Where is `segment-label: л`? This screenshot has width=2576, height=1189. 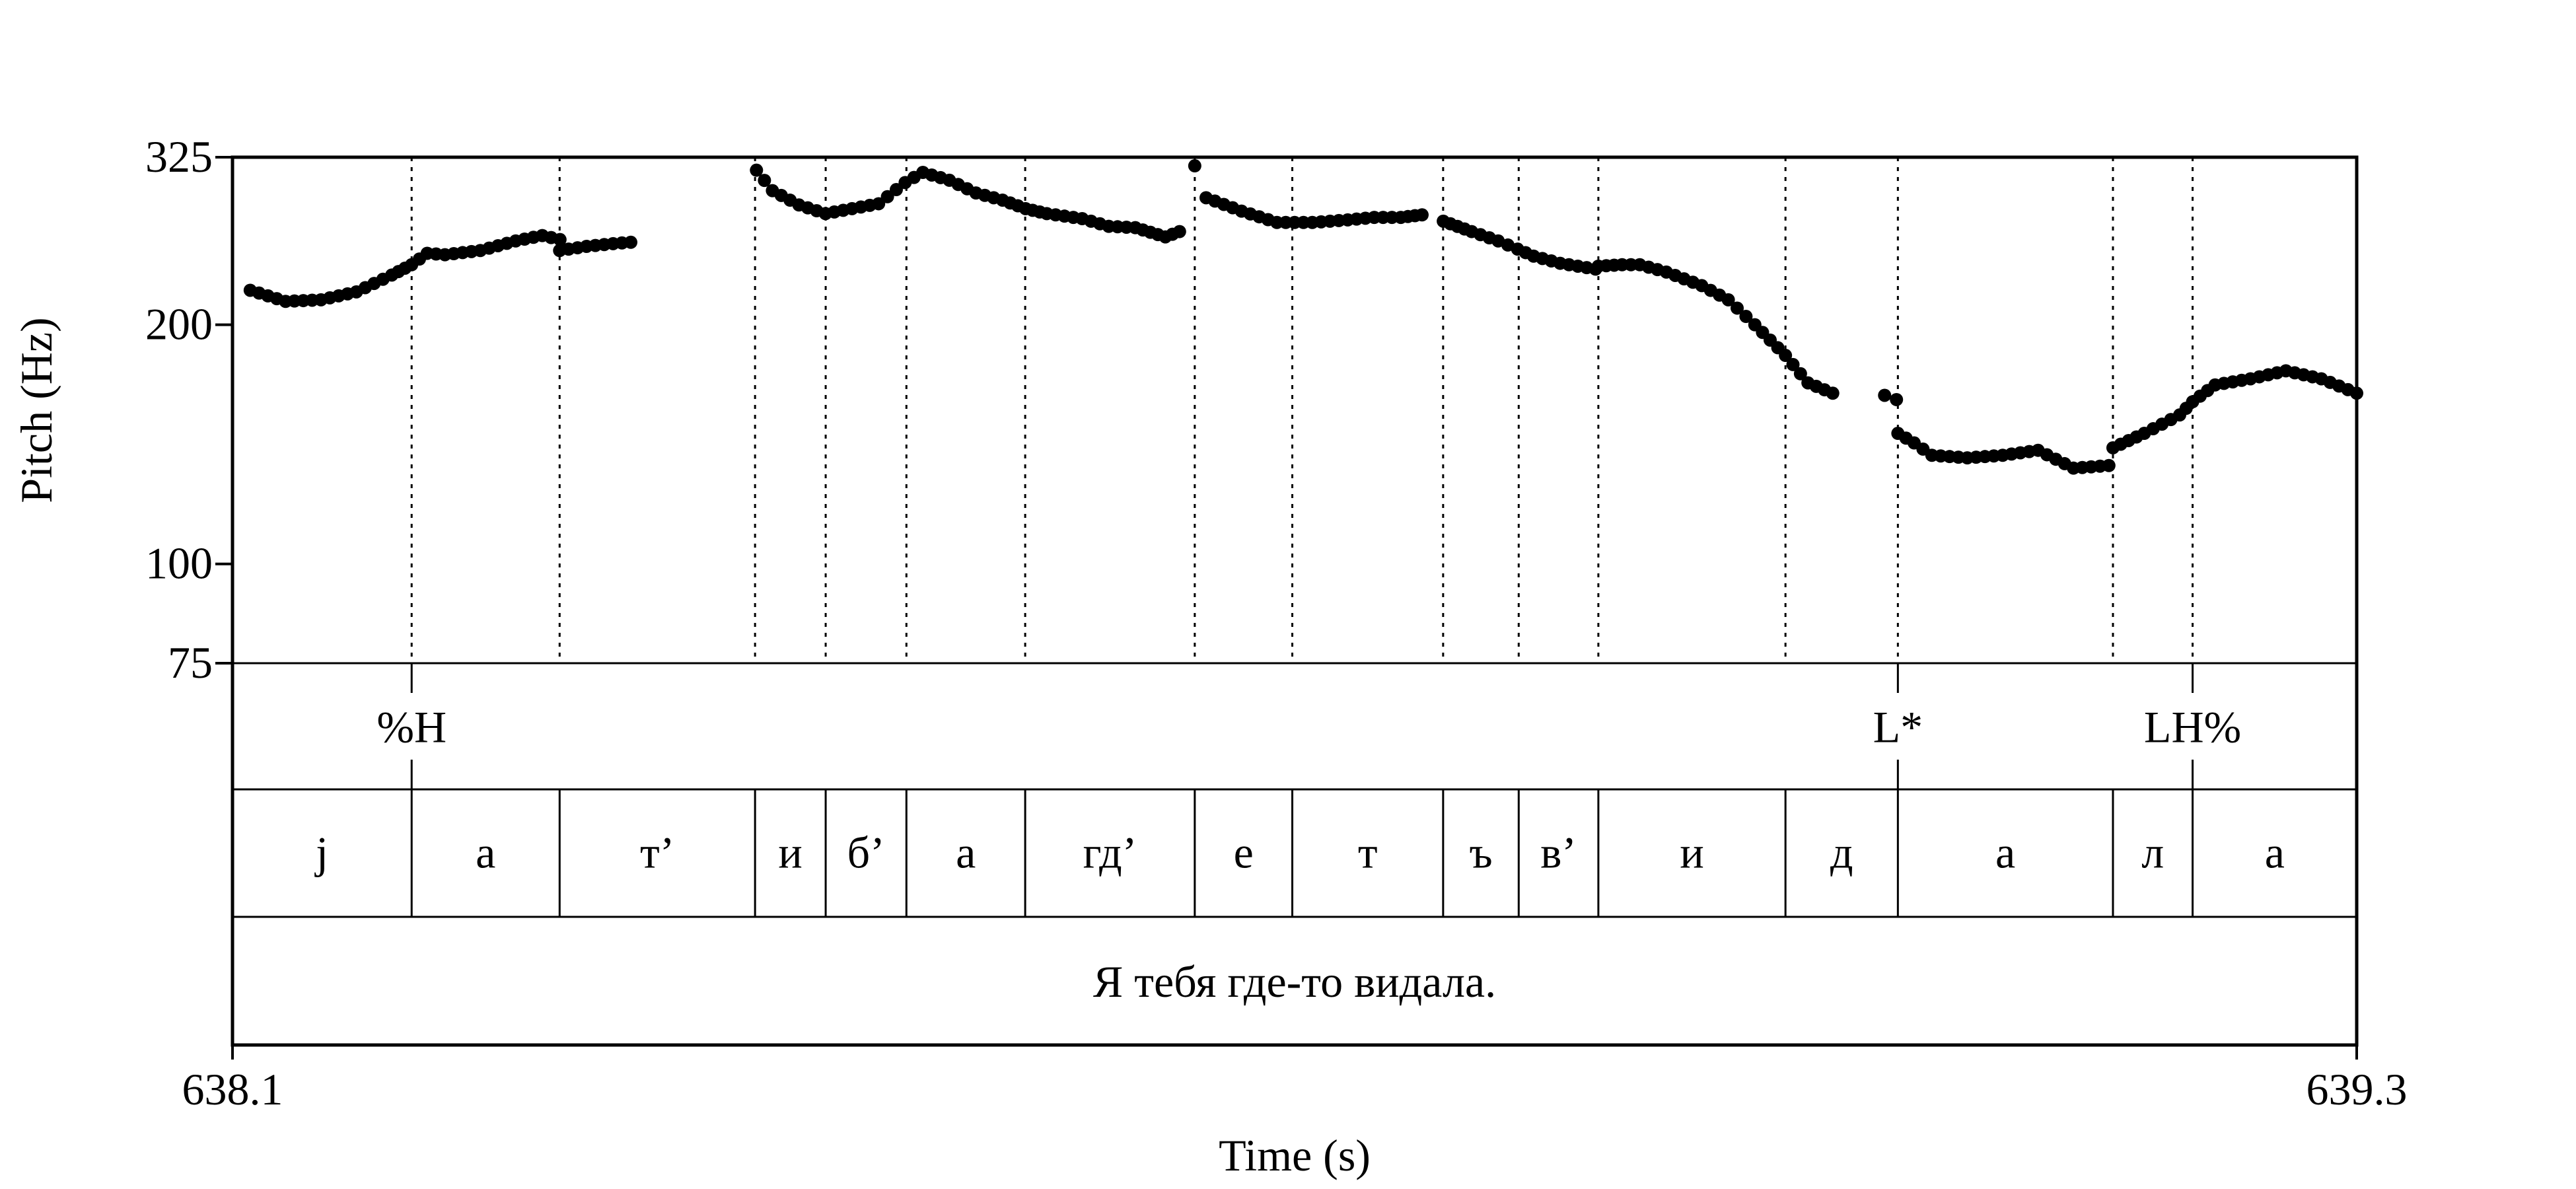 segment-label: л is located at coordinates (2152, 853).